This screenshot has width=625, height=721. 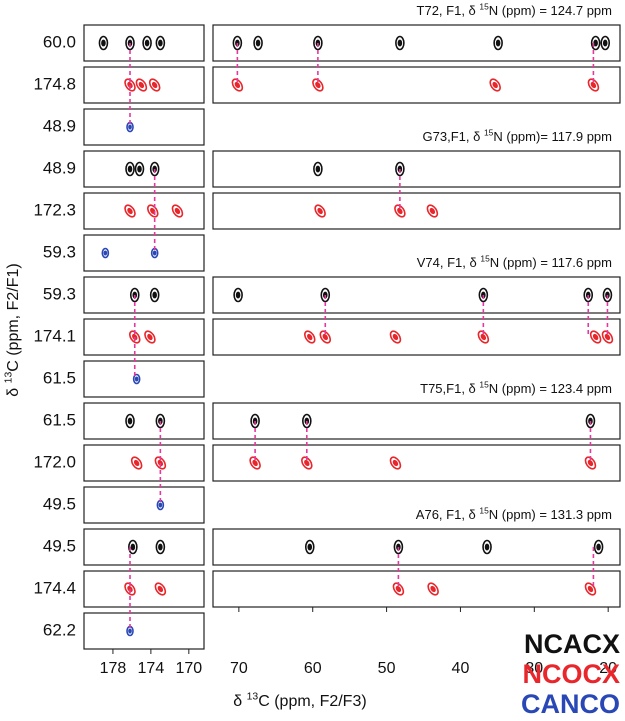 I want to click on y-axis-label-part: δ, so click(x=13, y=389).